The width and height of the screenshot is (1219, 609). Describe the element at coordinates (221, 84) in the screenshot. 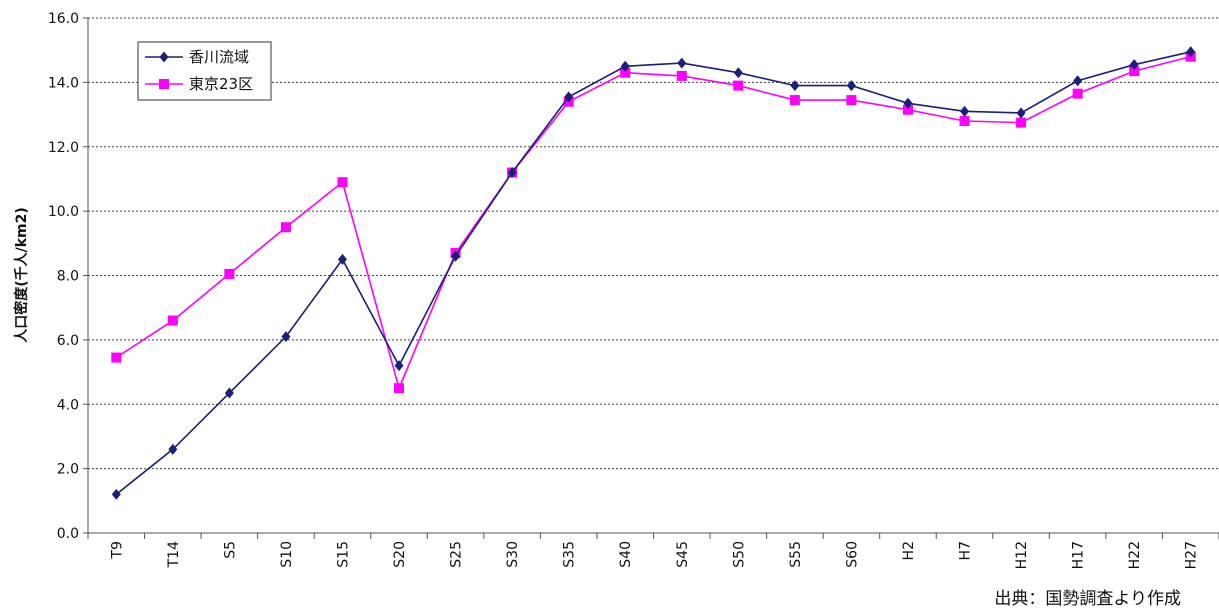

I see `legend-label: 東京23区` at that location.